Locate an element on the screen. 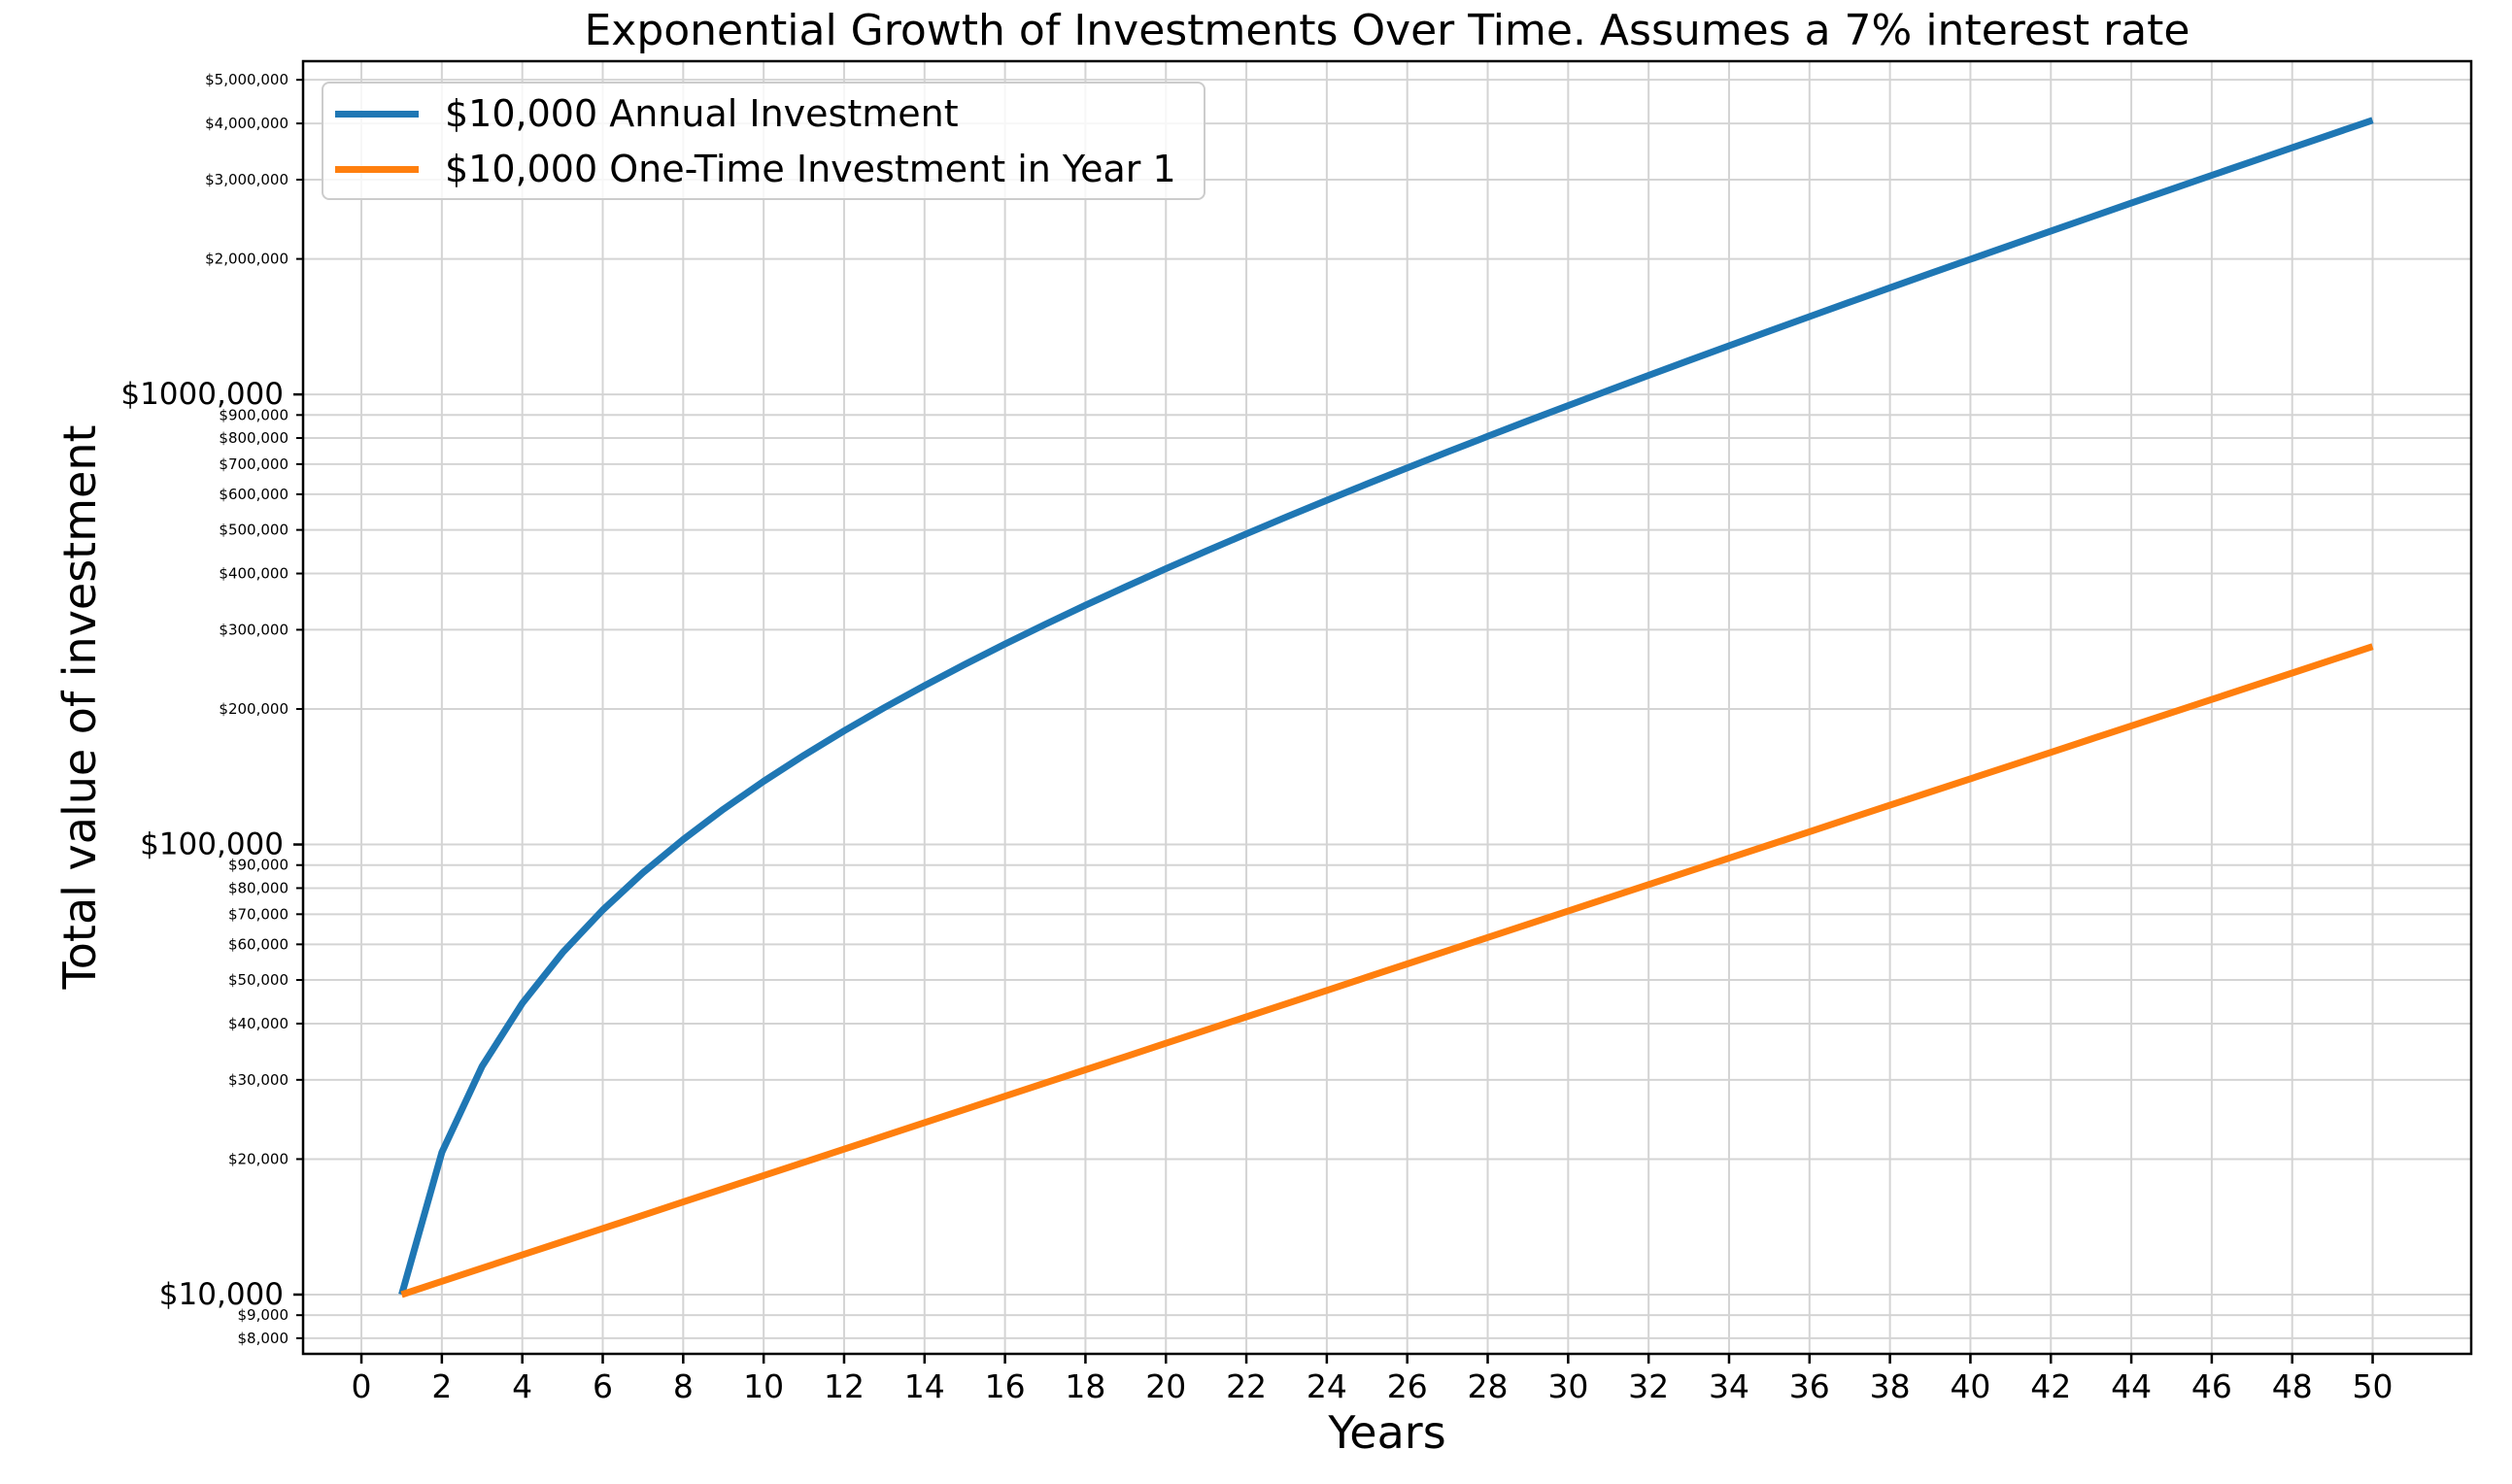  x-tick-label: 4 is located at coordinates (522, 1386).